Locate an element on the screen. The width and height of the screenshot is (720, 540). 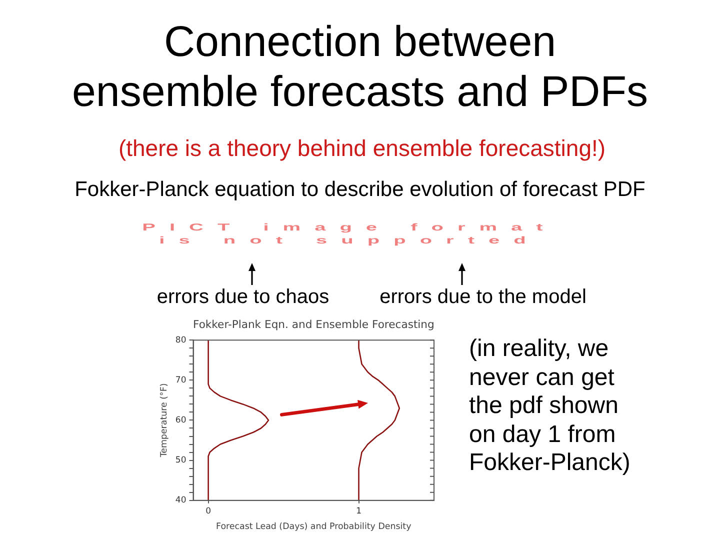
y-tick-label: 60 is located at coordinates (180, 420).